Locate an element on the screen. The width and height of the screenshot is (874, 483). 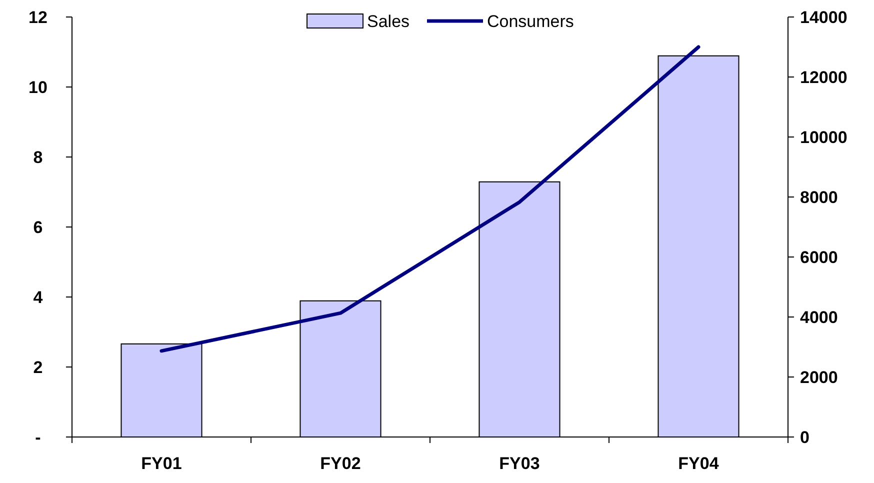
y2-tick-label: 10000 is located at coordinates (824, 137).